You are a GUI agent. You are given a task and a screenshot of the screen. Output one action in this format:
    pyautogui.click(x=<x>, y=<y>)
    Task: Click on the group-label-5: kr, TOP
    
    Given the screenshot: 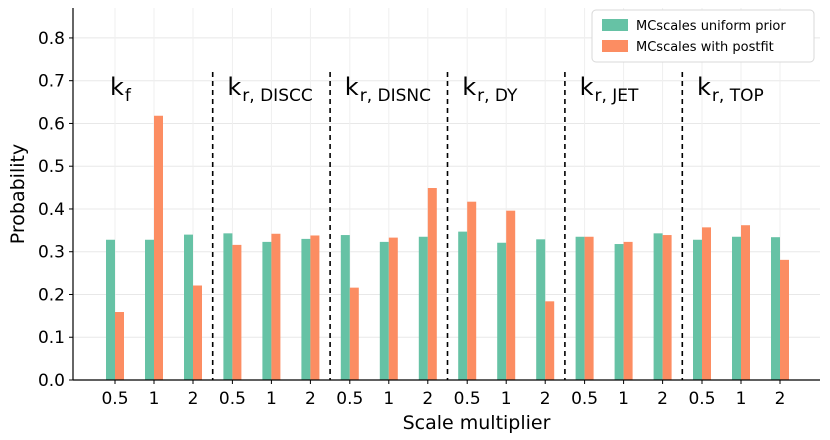 What is the action you would take?
    pyautogui.click(x=730, y=89)
    